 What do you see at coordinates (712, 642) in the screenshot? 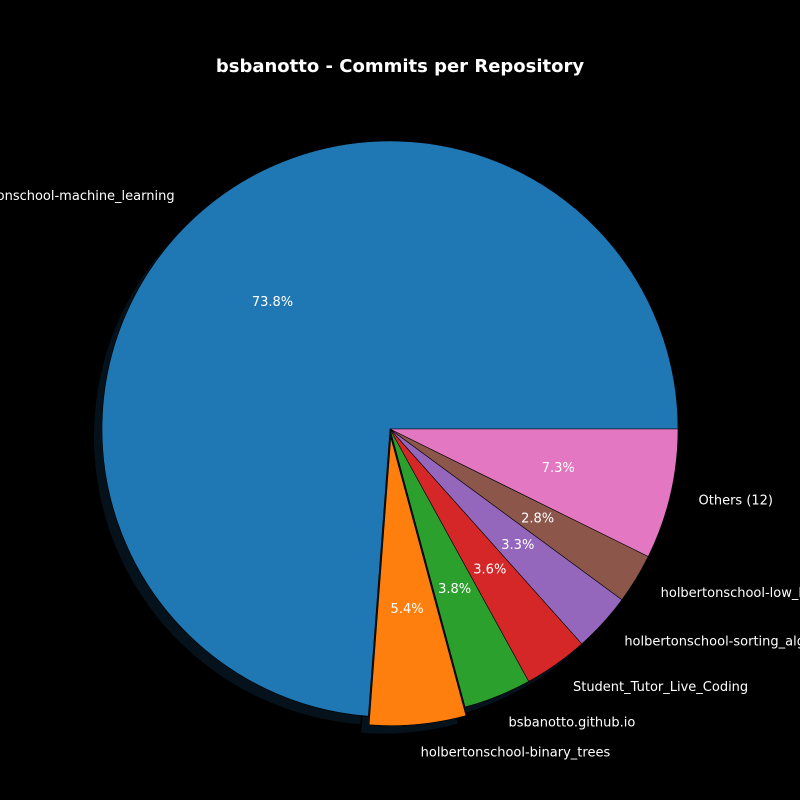
I see `category-label-holbertonschool-sorting-algorithms: holbertonschool-sorting_algorithms` at bounding box center [712, 642].